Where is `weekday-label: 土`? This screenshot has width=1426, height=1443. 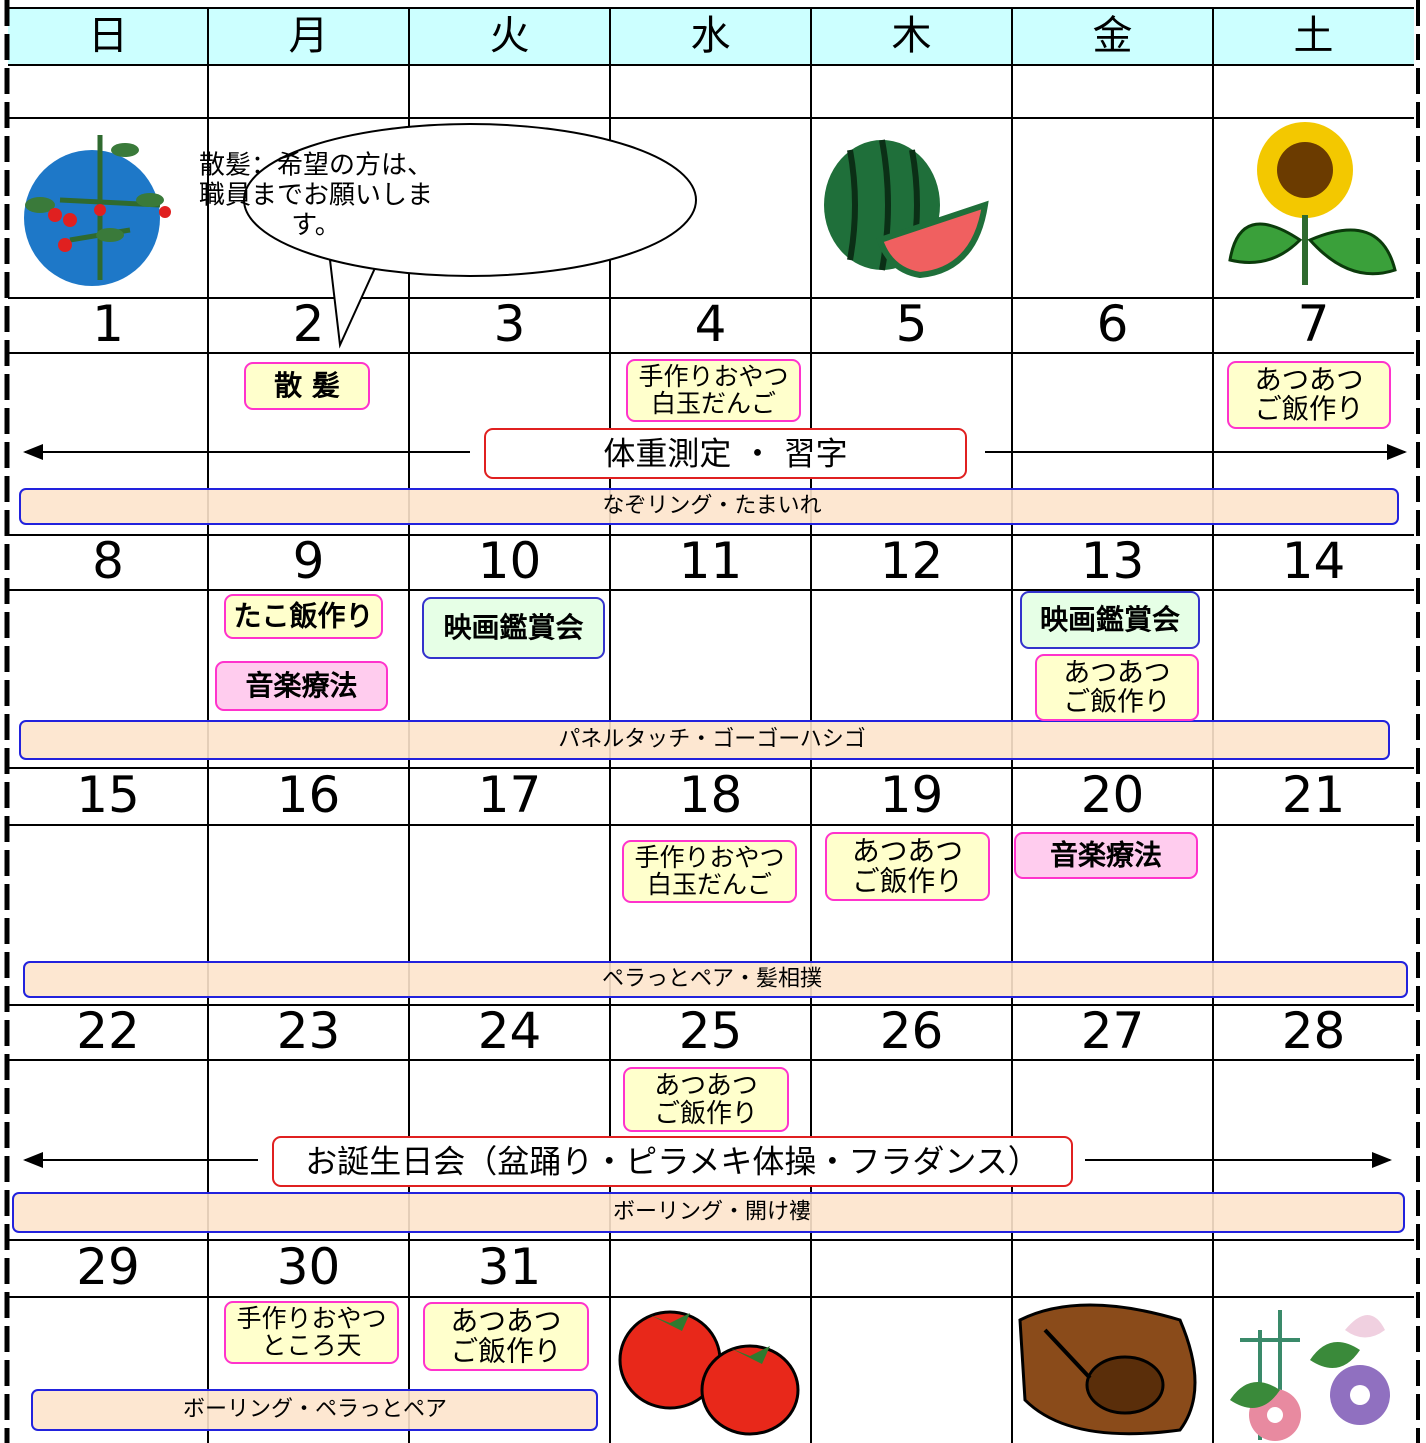
weekday-label: 土 is located at coordinates (1314, 36).